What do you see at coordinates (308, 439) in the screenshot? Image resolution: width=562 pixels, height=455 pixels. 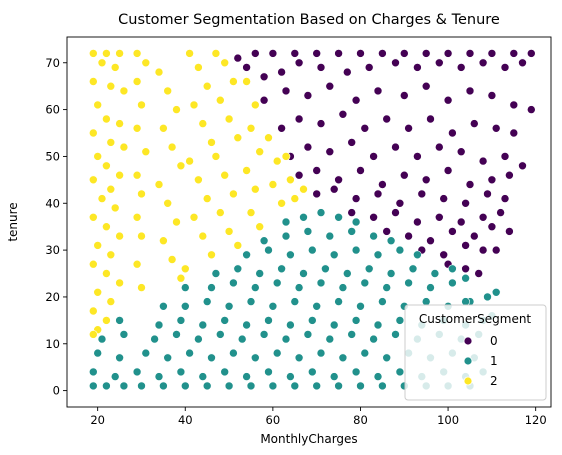 I see `x-axis-label: MonthlyCharges` at bounding box center [308, 439].